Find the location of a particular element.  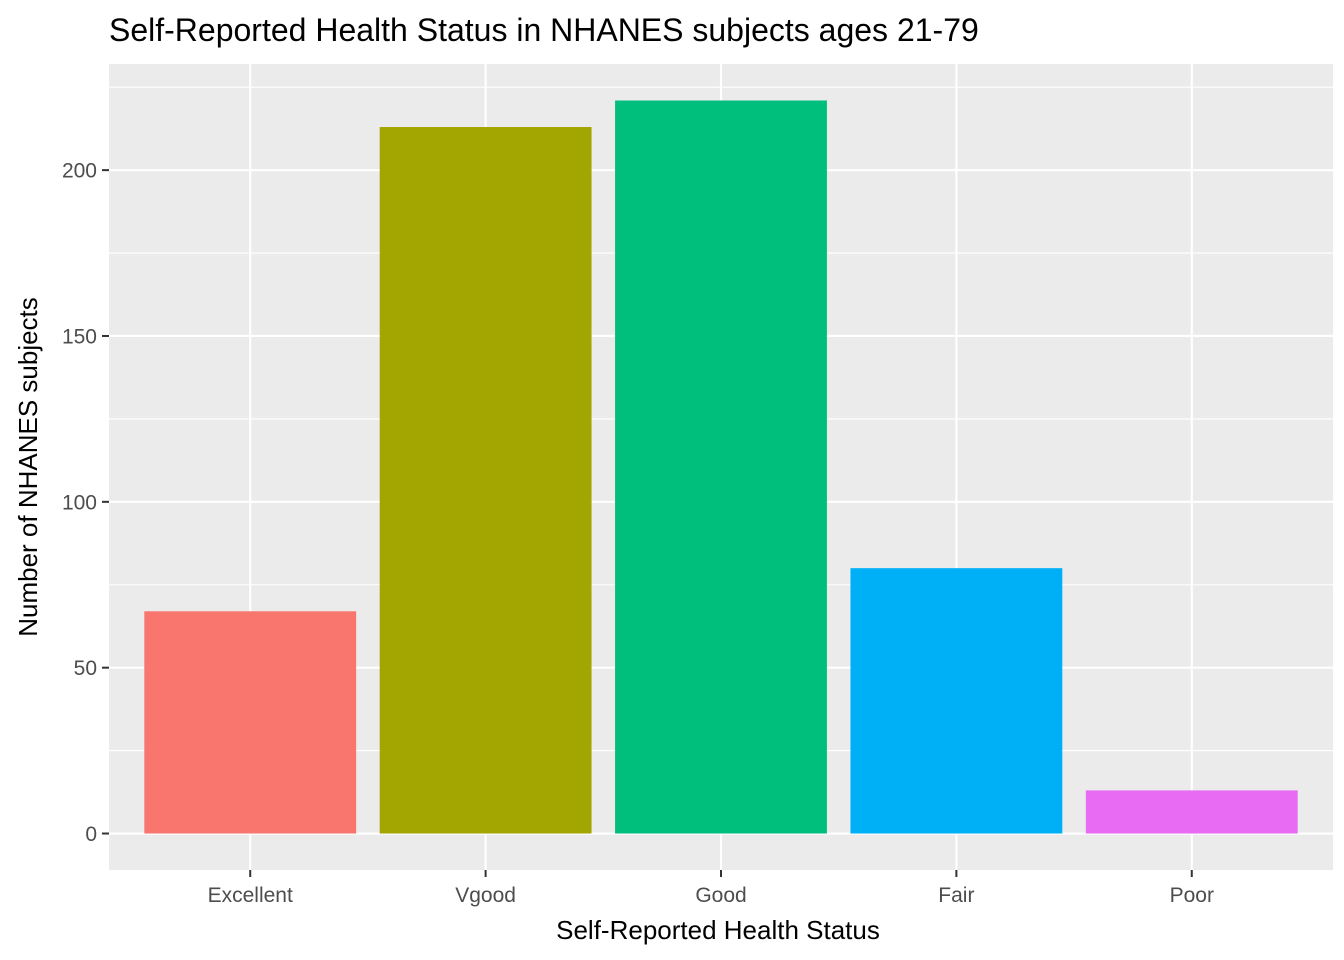

y-tick-label: 200 is located at coordinates (79, 171).